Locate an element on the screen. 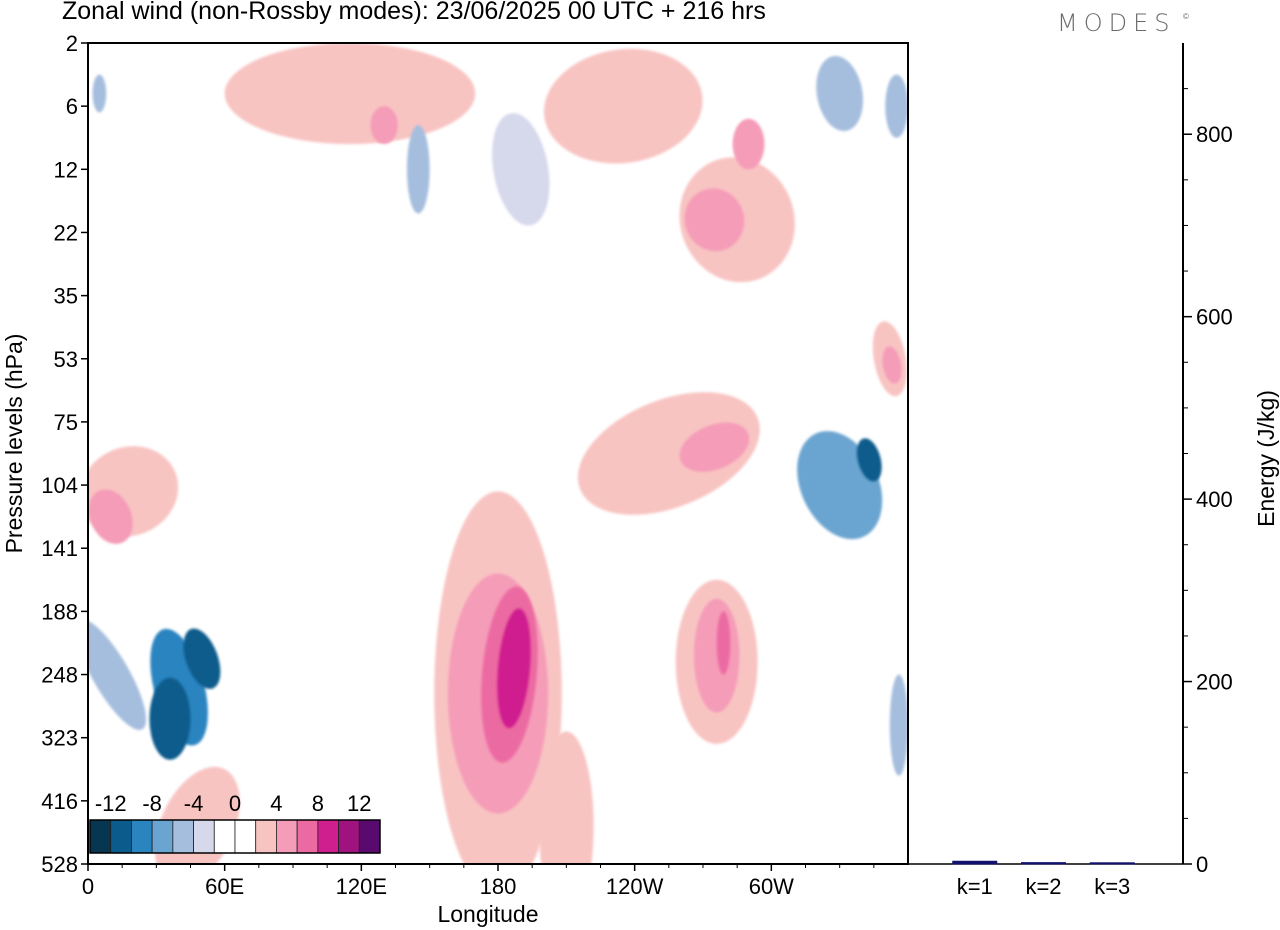 The height and width of the screenshot is (930, 1280). energy-axis-label: Energy (J/kg) is located at coordinates (1266, 458).